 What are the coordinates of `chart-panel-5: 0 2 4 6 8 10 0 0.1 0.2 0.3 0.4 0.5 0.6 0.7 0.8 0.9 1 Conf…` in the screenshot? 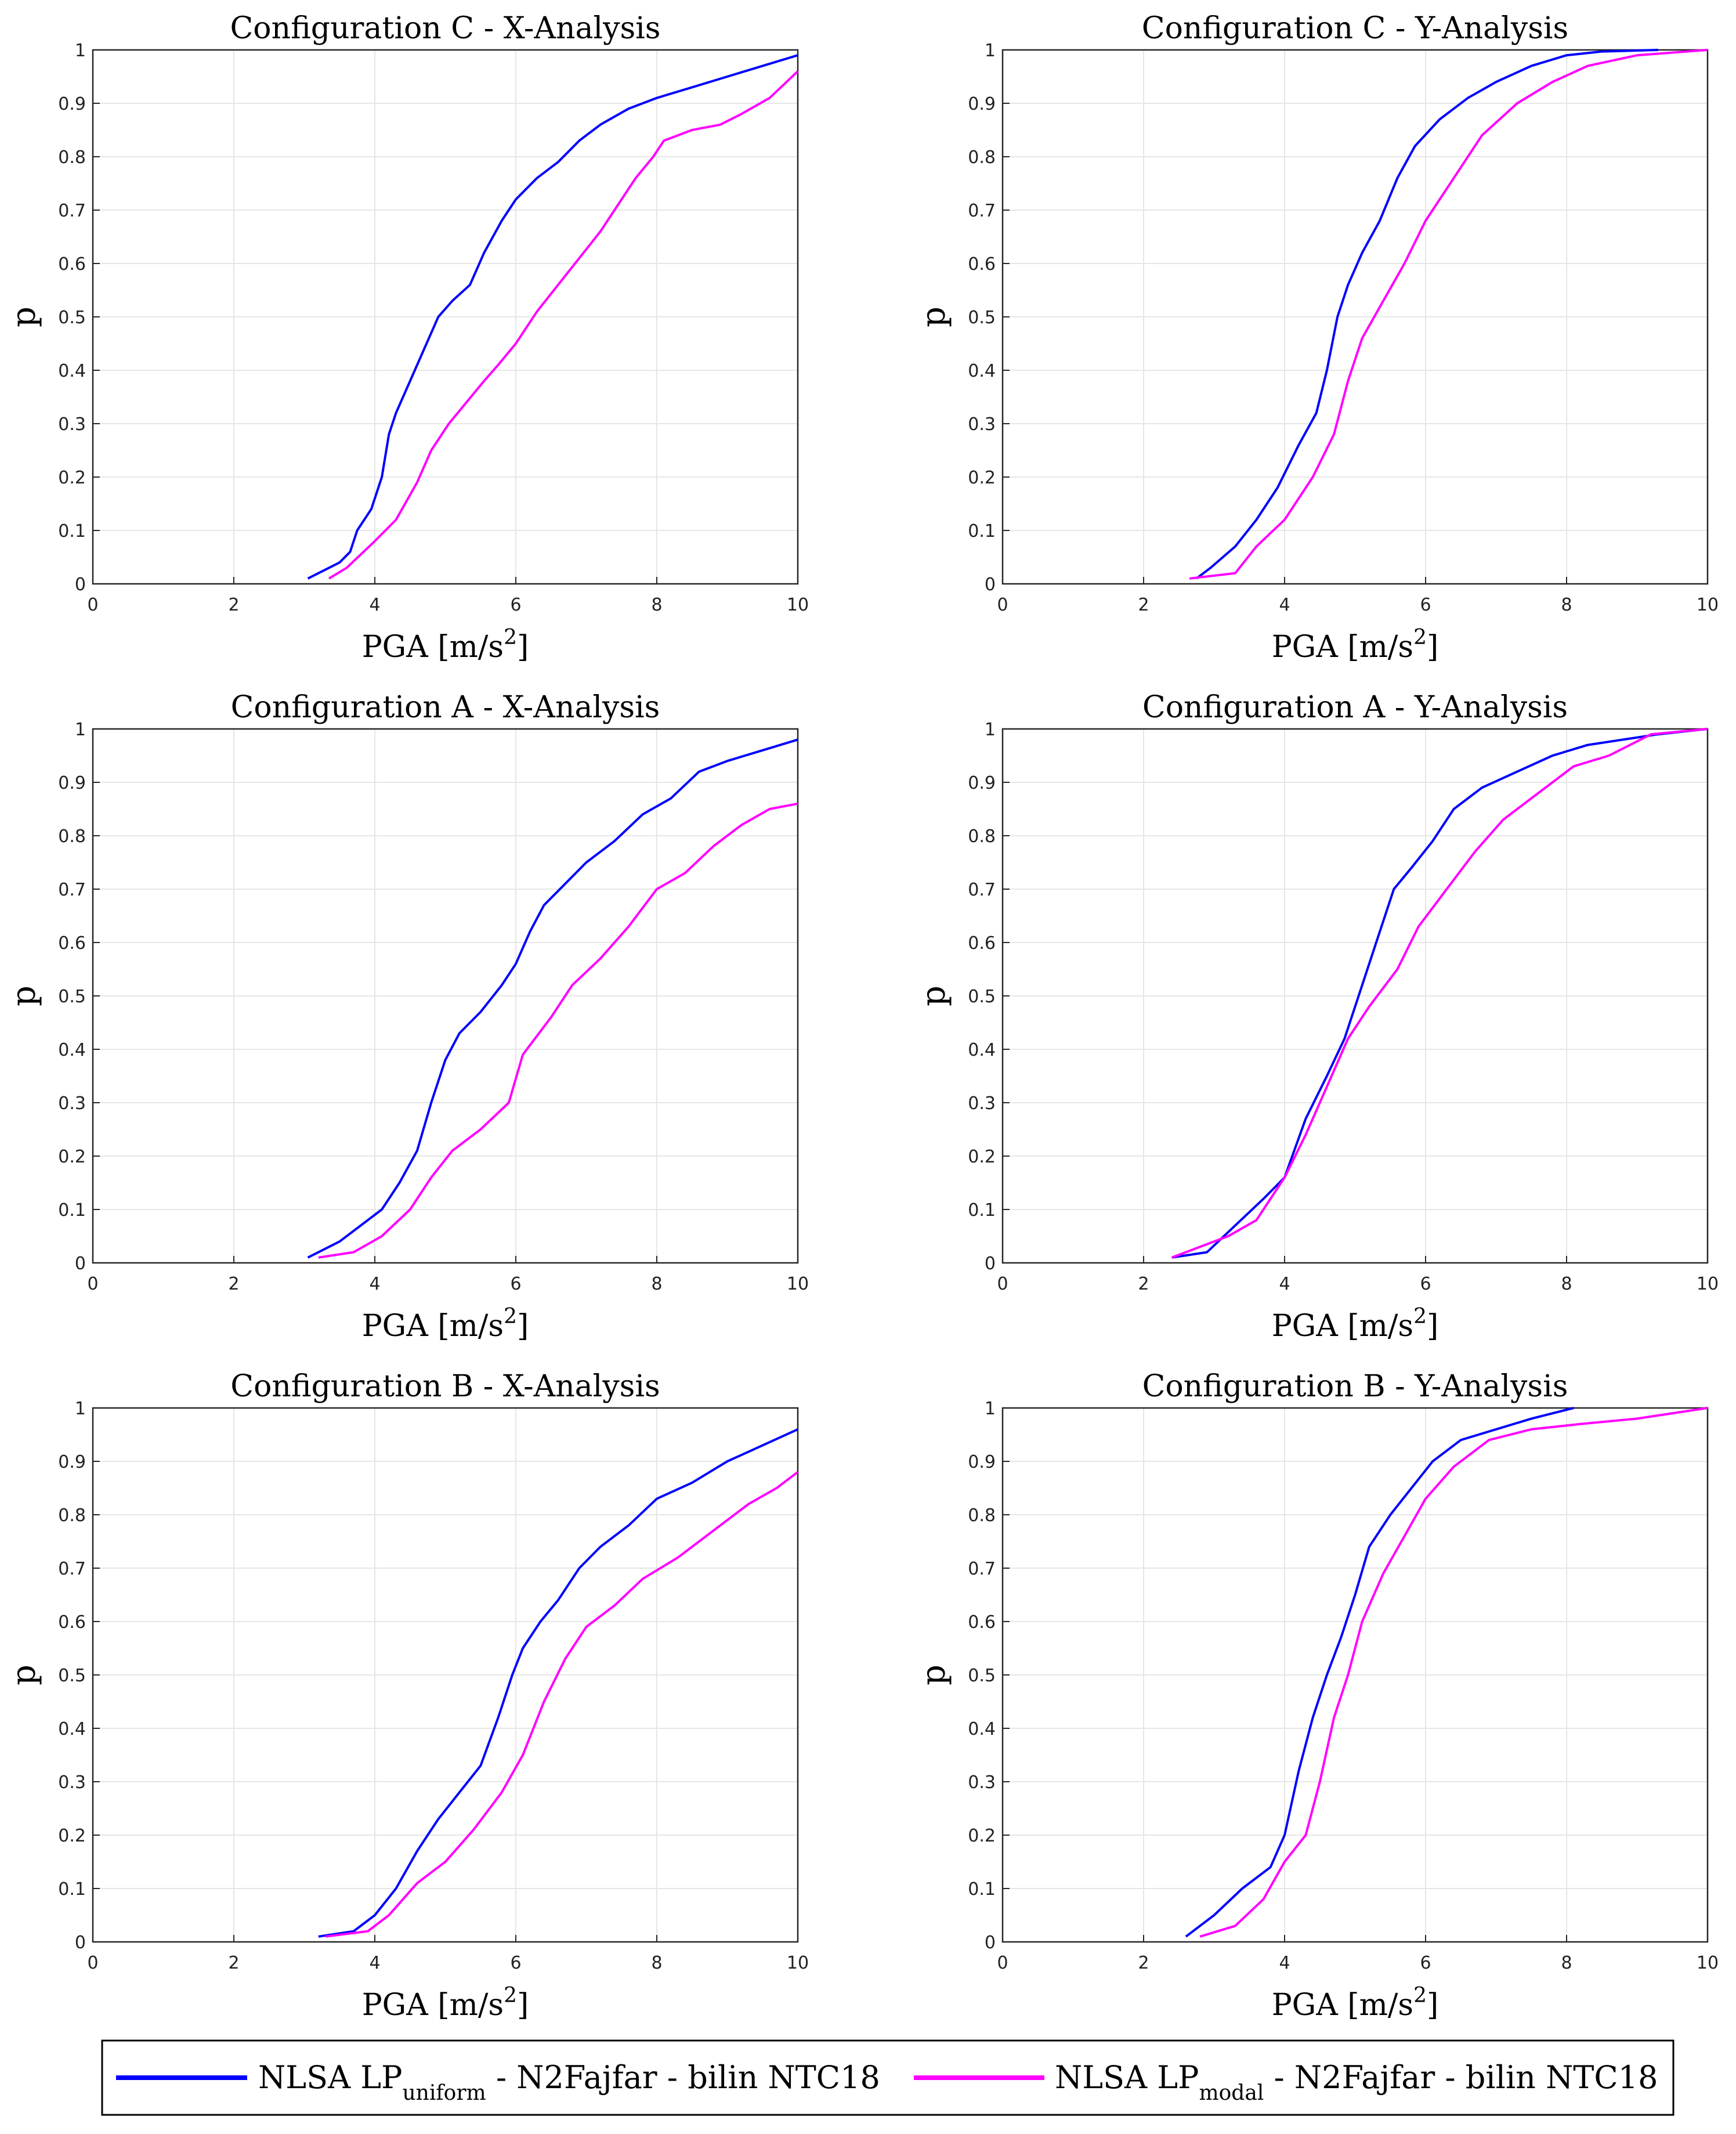 It's located at (1317, 1696).